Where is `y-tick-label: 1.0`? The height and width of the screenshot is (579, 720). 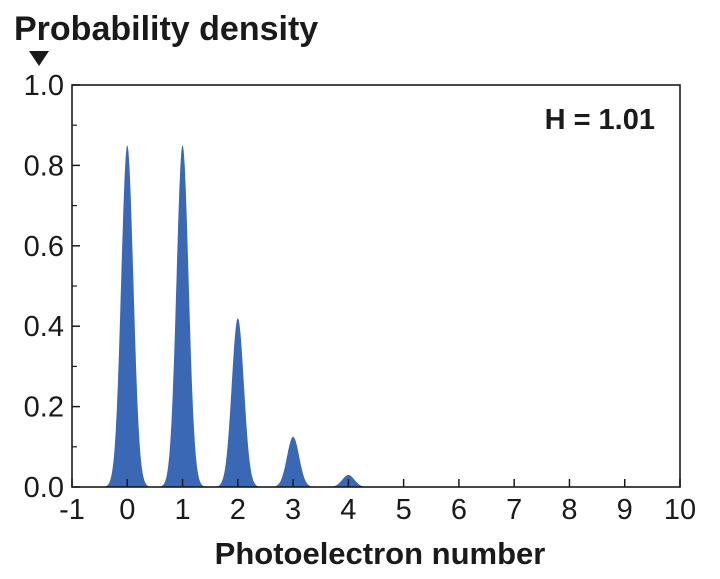
y-tick-label: 1.0 is located at coordinates (44, 86).